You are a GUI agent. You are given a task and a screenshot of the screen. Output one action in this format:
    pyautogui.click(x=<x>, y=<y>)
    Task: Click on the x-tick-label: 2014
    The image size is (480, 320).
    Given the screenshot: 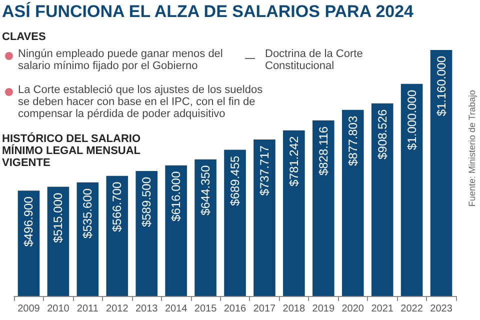 What is the action you would take?
    pyautogui.click(x=176, y=309)
    